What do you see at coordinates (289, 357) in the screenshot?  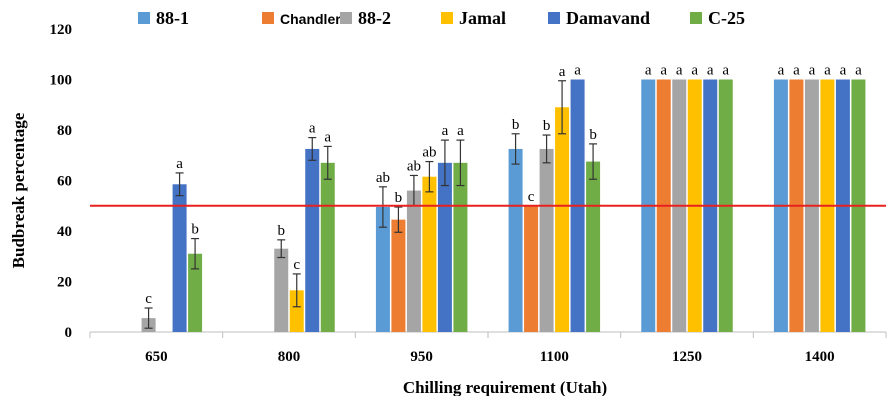 I see `x-tick-label: 800` at bounding box center [289, 357].